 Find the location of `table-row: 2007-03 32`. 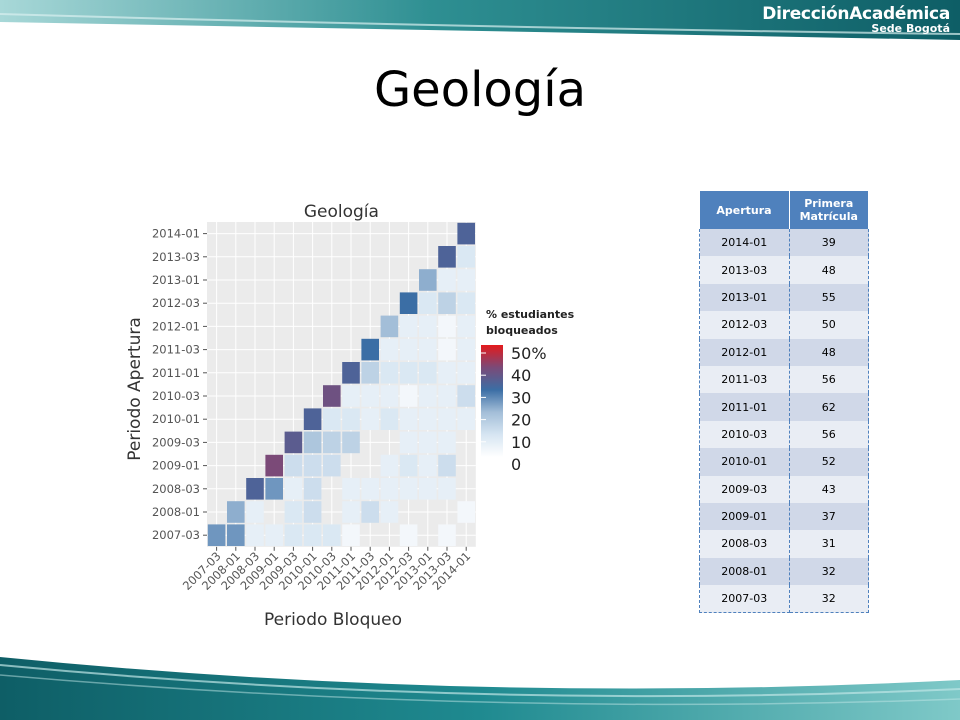

table-row: 2007-03 32 is located at coordinates (784, 599).